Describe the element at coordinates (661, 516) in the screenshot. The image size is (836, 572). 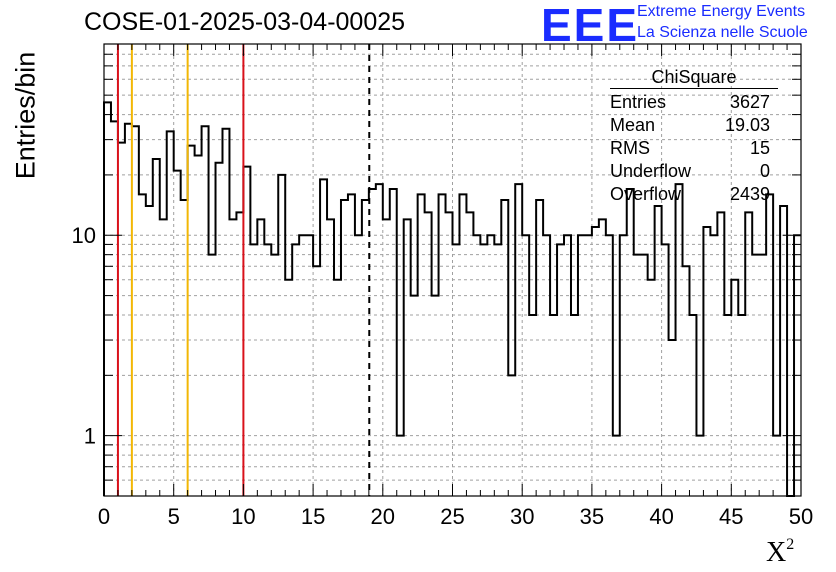
I see `x-tick-label: 40` at that location.